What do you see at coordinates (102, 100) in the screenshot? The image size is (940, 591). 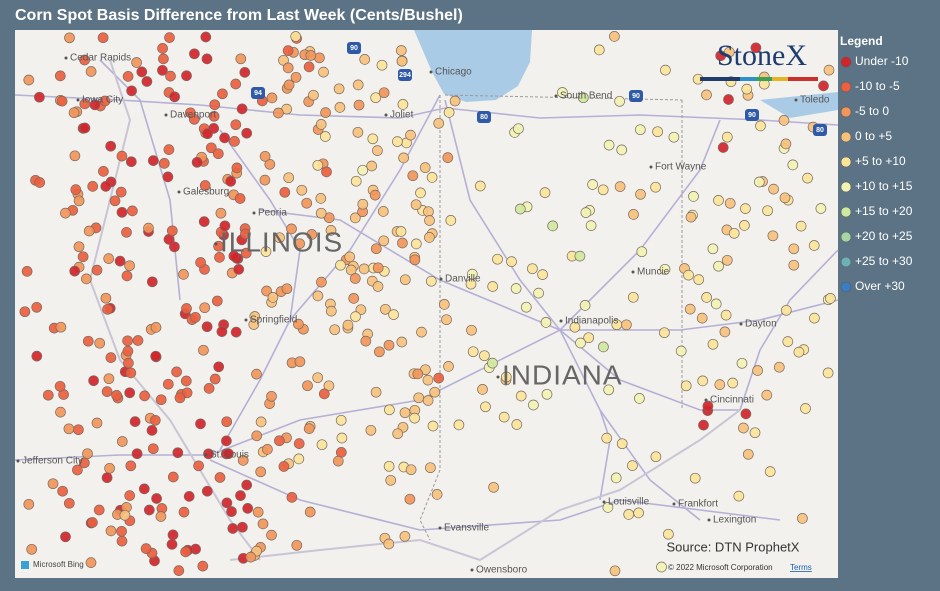 I see `city-label: Iowa City` at bounding box center [102, 100].